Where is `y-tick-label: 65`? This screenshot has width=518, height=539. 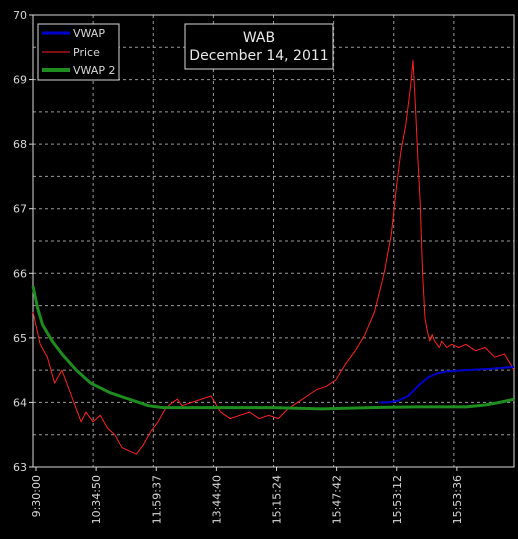
y-tick-label: 65 is located at coordinates (20, 338).